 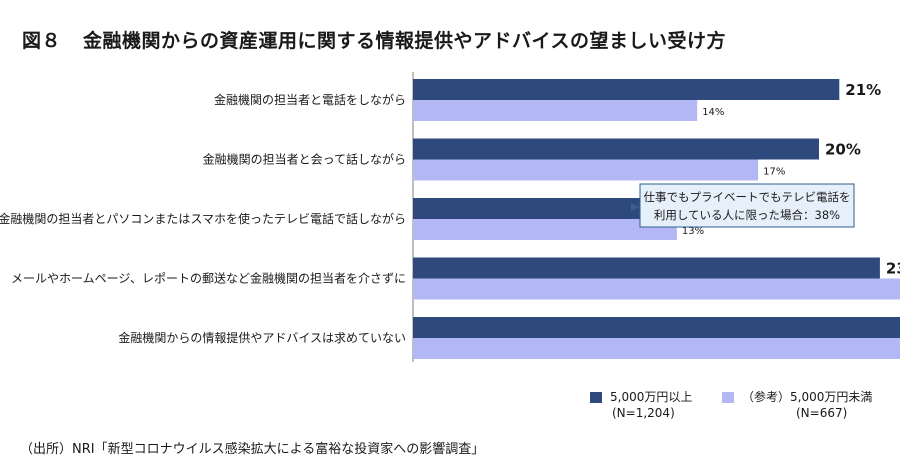 I want to click on legend-swatch-series-a, so click(x=596, y=397).